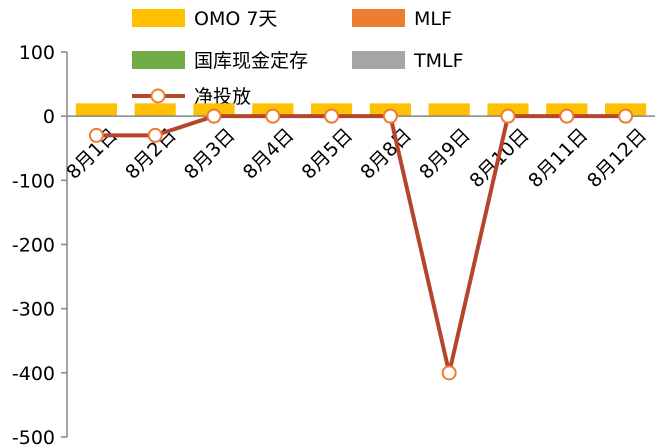 Image resolution: width=671 pixels, height=448 pixels. Describe the element at coordinates (33, 437) in the screenshot. I see `y-tick-label: -500` at that location.